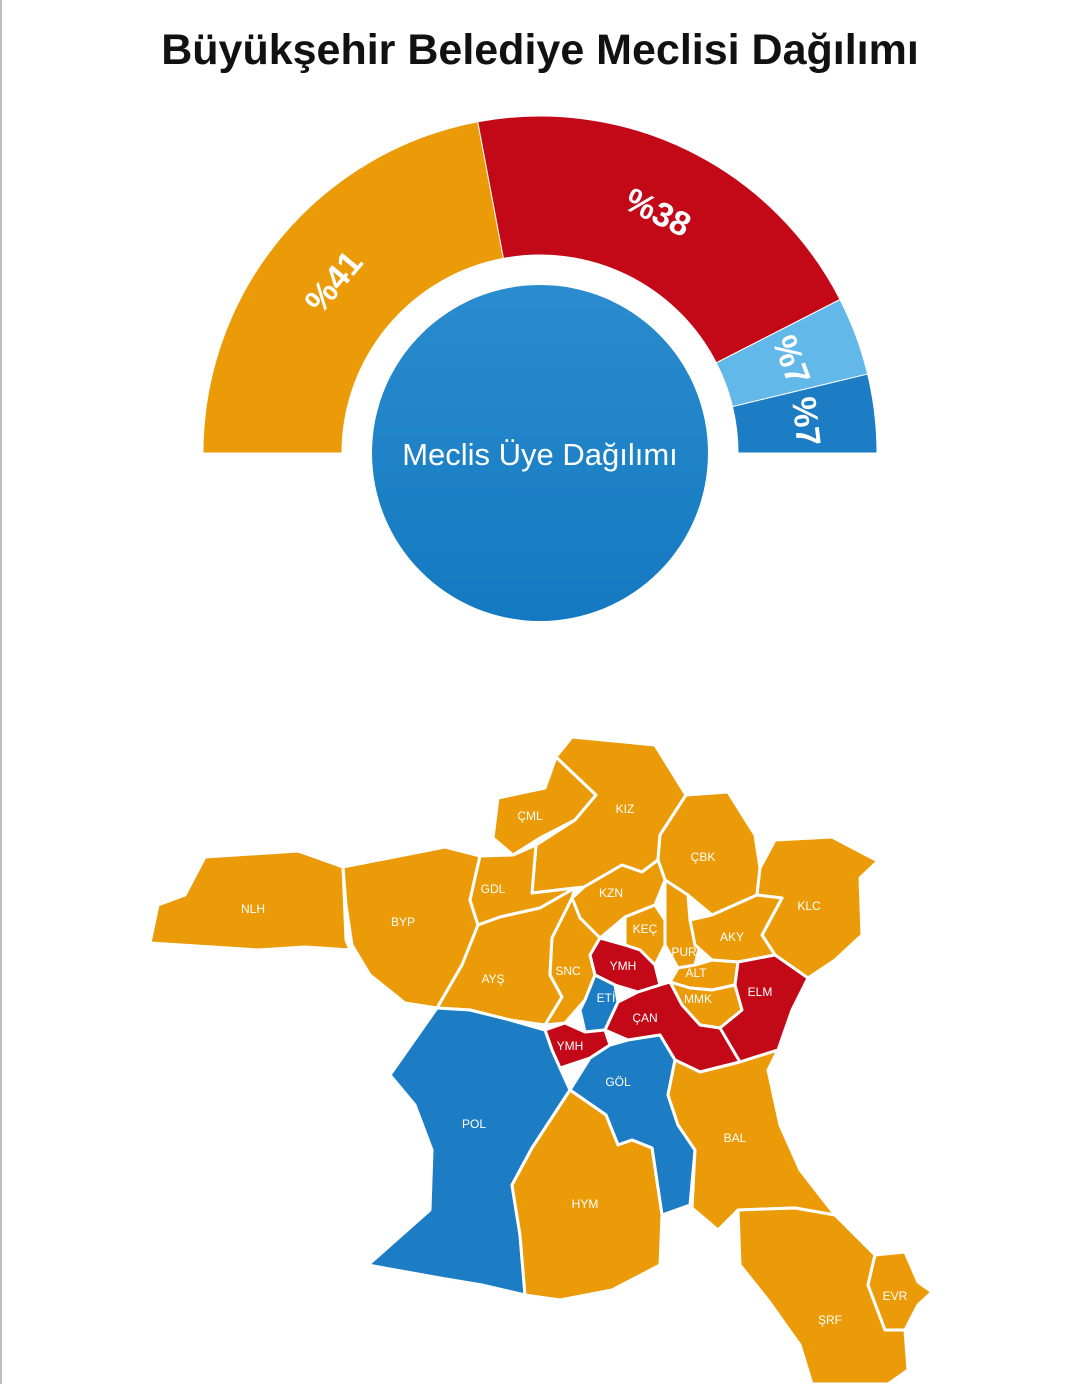 This screenshot has height=1384, width=1080. I want to click on region-label: AKY, so click(732, 937).